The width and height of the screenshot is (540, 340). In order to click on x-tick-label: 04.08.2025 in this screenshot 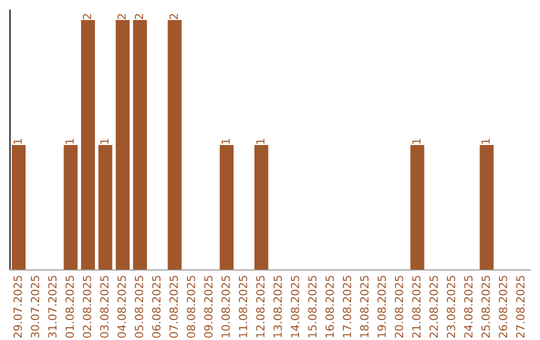, I will do `click(121, 307)`.